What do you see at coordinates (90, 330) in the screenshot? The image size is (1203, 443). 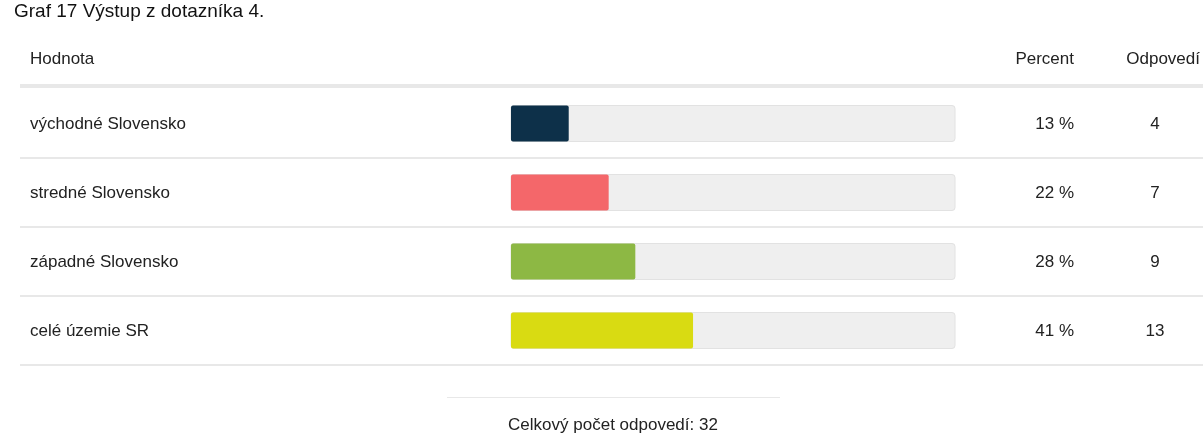 I see `y-tick-label: celé územie SR` at bounding box center [90, 330].